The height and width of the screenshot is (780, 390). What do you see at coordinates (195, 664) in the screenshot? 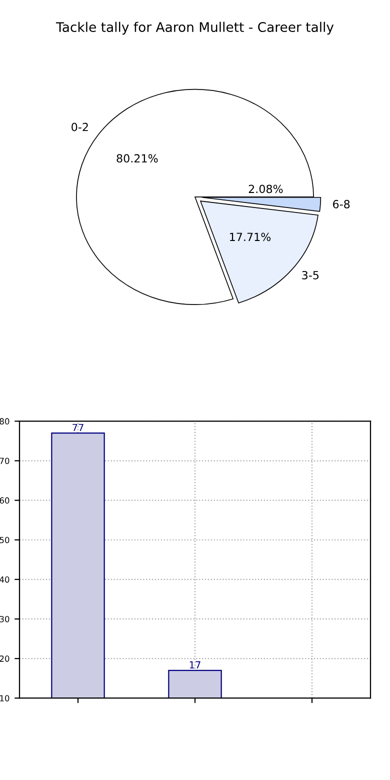
I see `data-label: 17` at bounding box center [195, 664].